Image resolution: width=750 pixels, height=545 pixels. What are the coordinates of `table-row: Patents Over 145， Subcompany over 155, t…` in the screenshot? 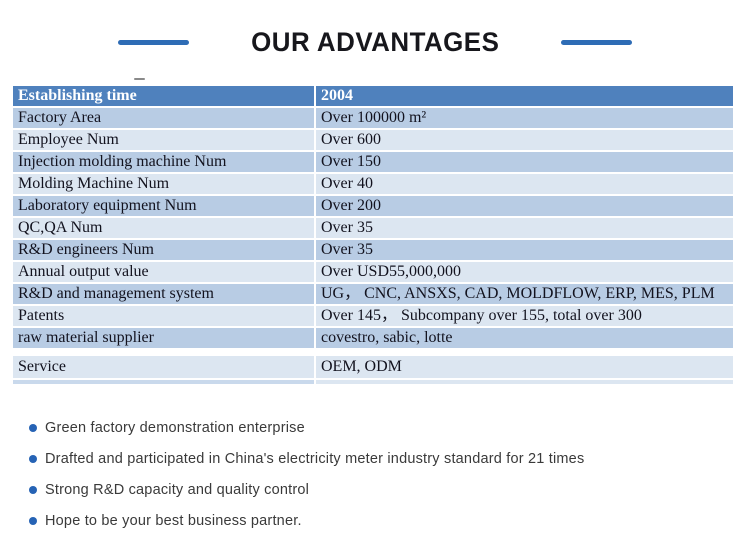 It's located at (373, 316).